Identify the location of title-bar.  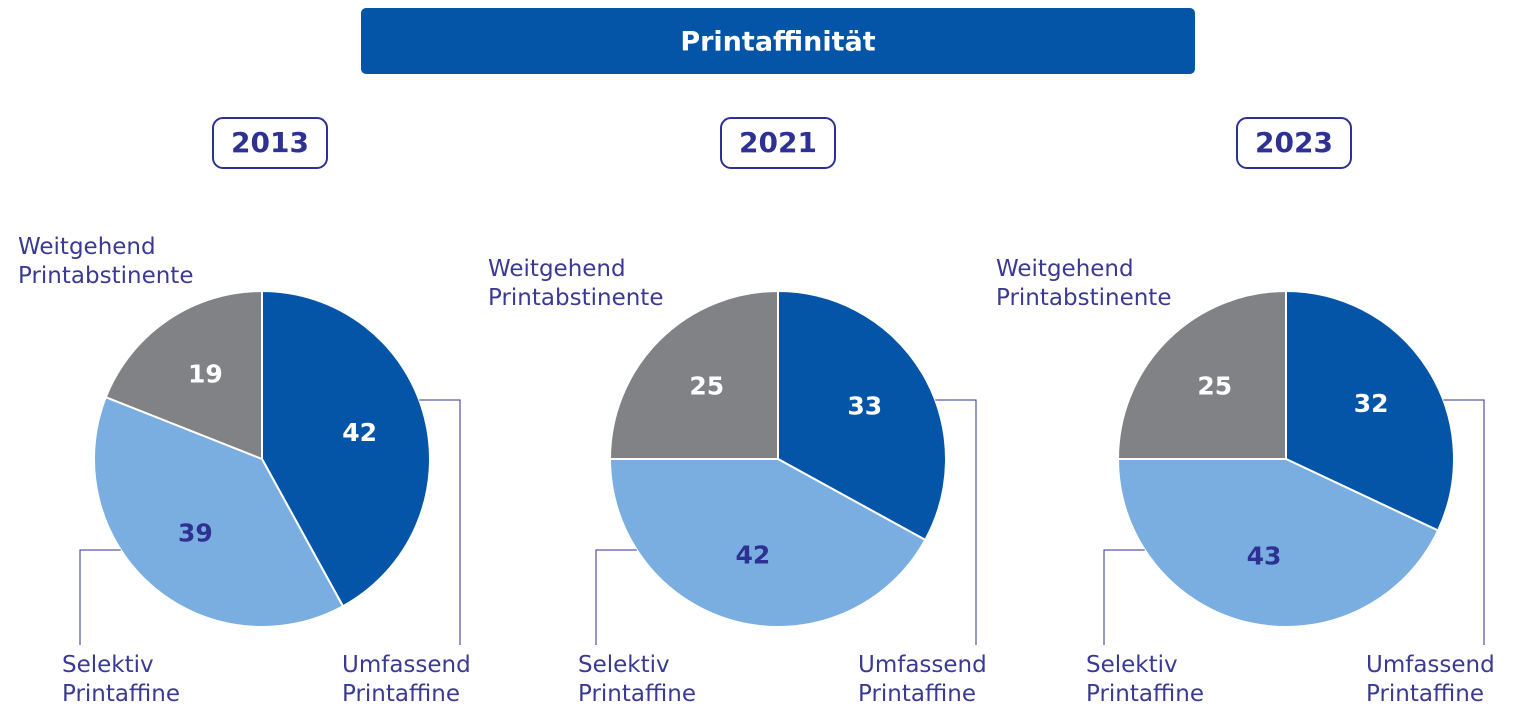
(778, 41).